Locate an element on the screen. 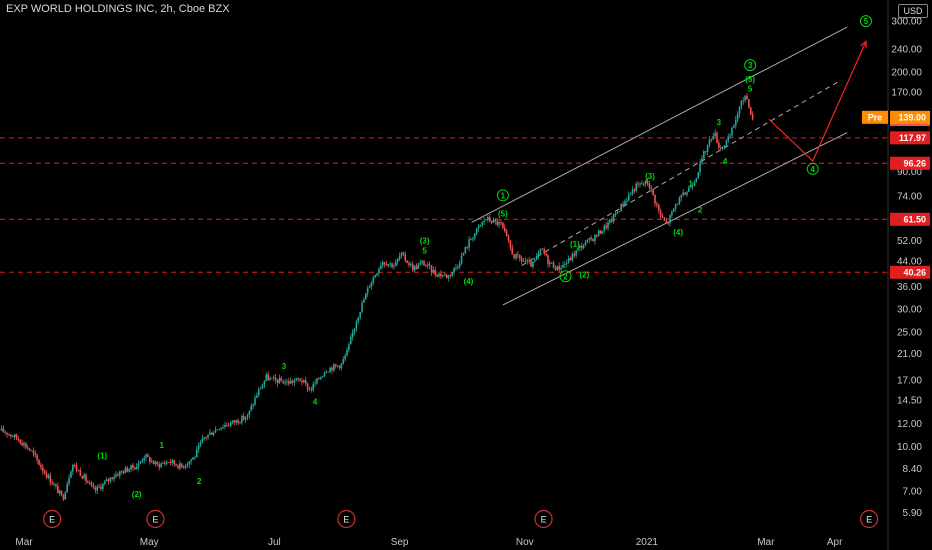 The width and height of the screenshot is (932, 550). y-tick-label: 21.00 is located at coordinates (909, 354).